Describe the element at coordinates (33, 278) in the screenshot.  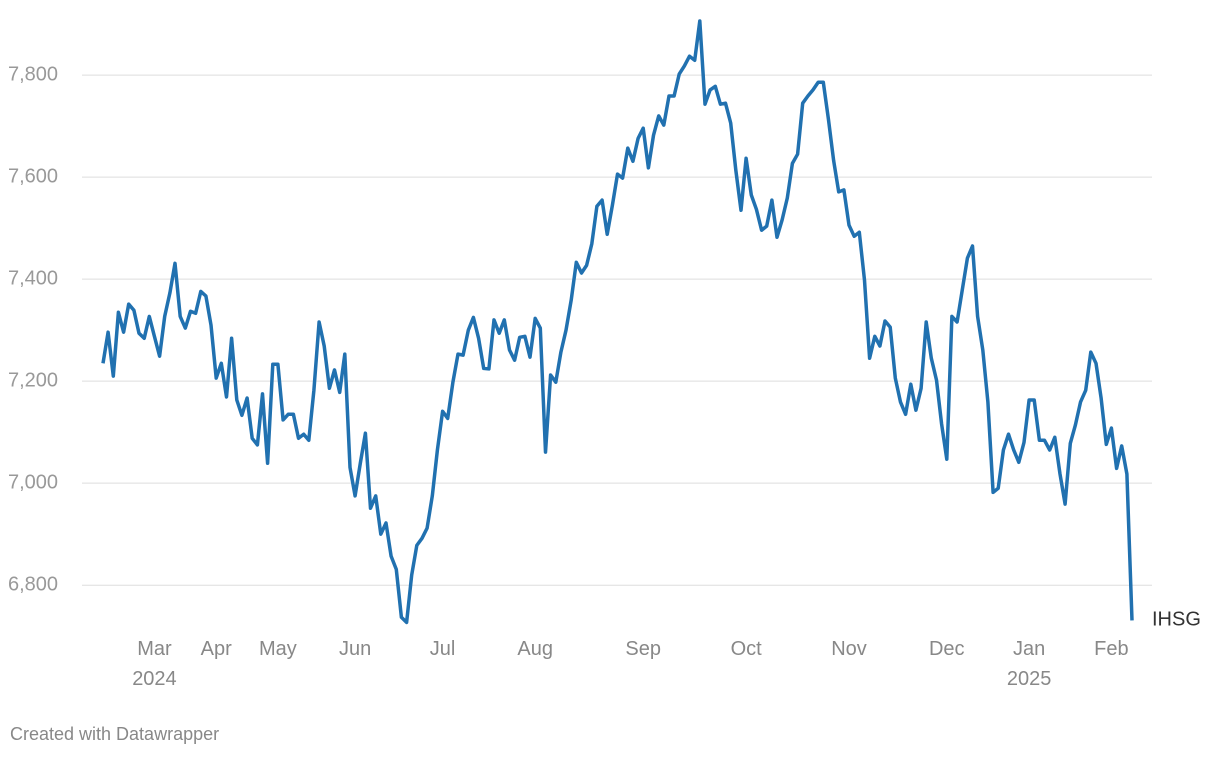
I see `y-tick-label: 7,400` at that location.